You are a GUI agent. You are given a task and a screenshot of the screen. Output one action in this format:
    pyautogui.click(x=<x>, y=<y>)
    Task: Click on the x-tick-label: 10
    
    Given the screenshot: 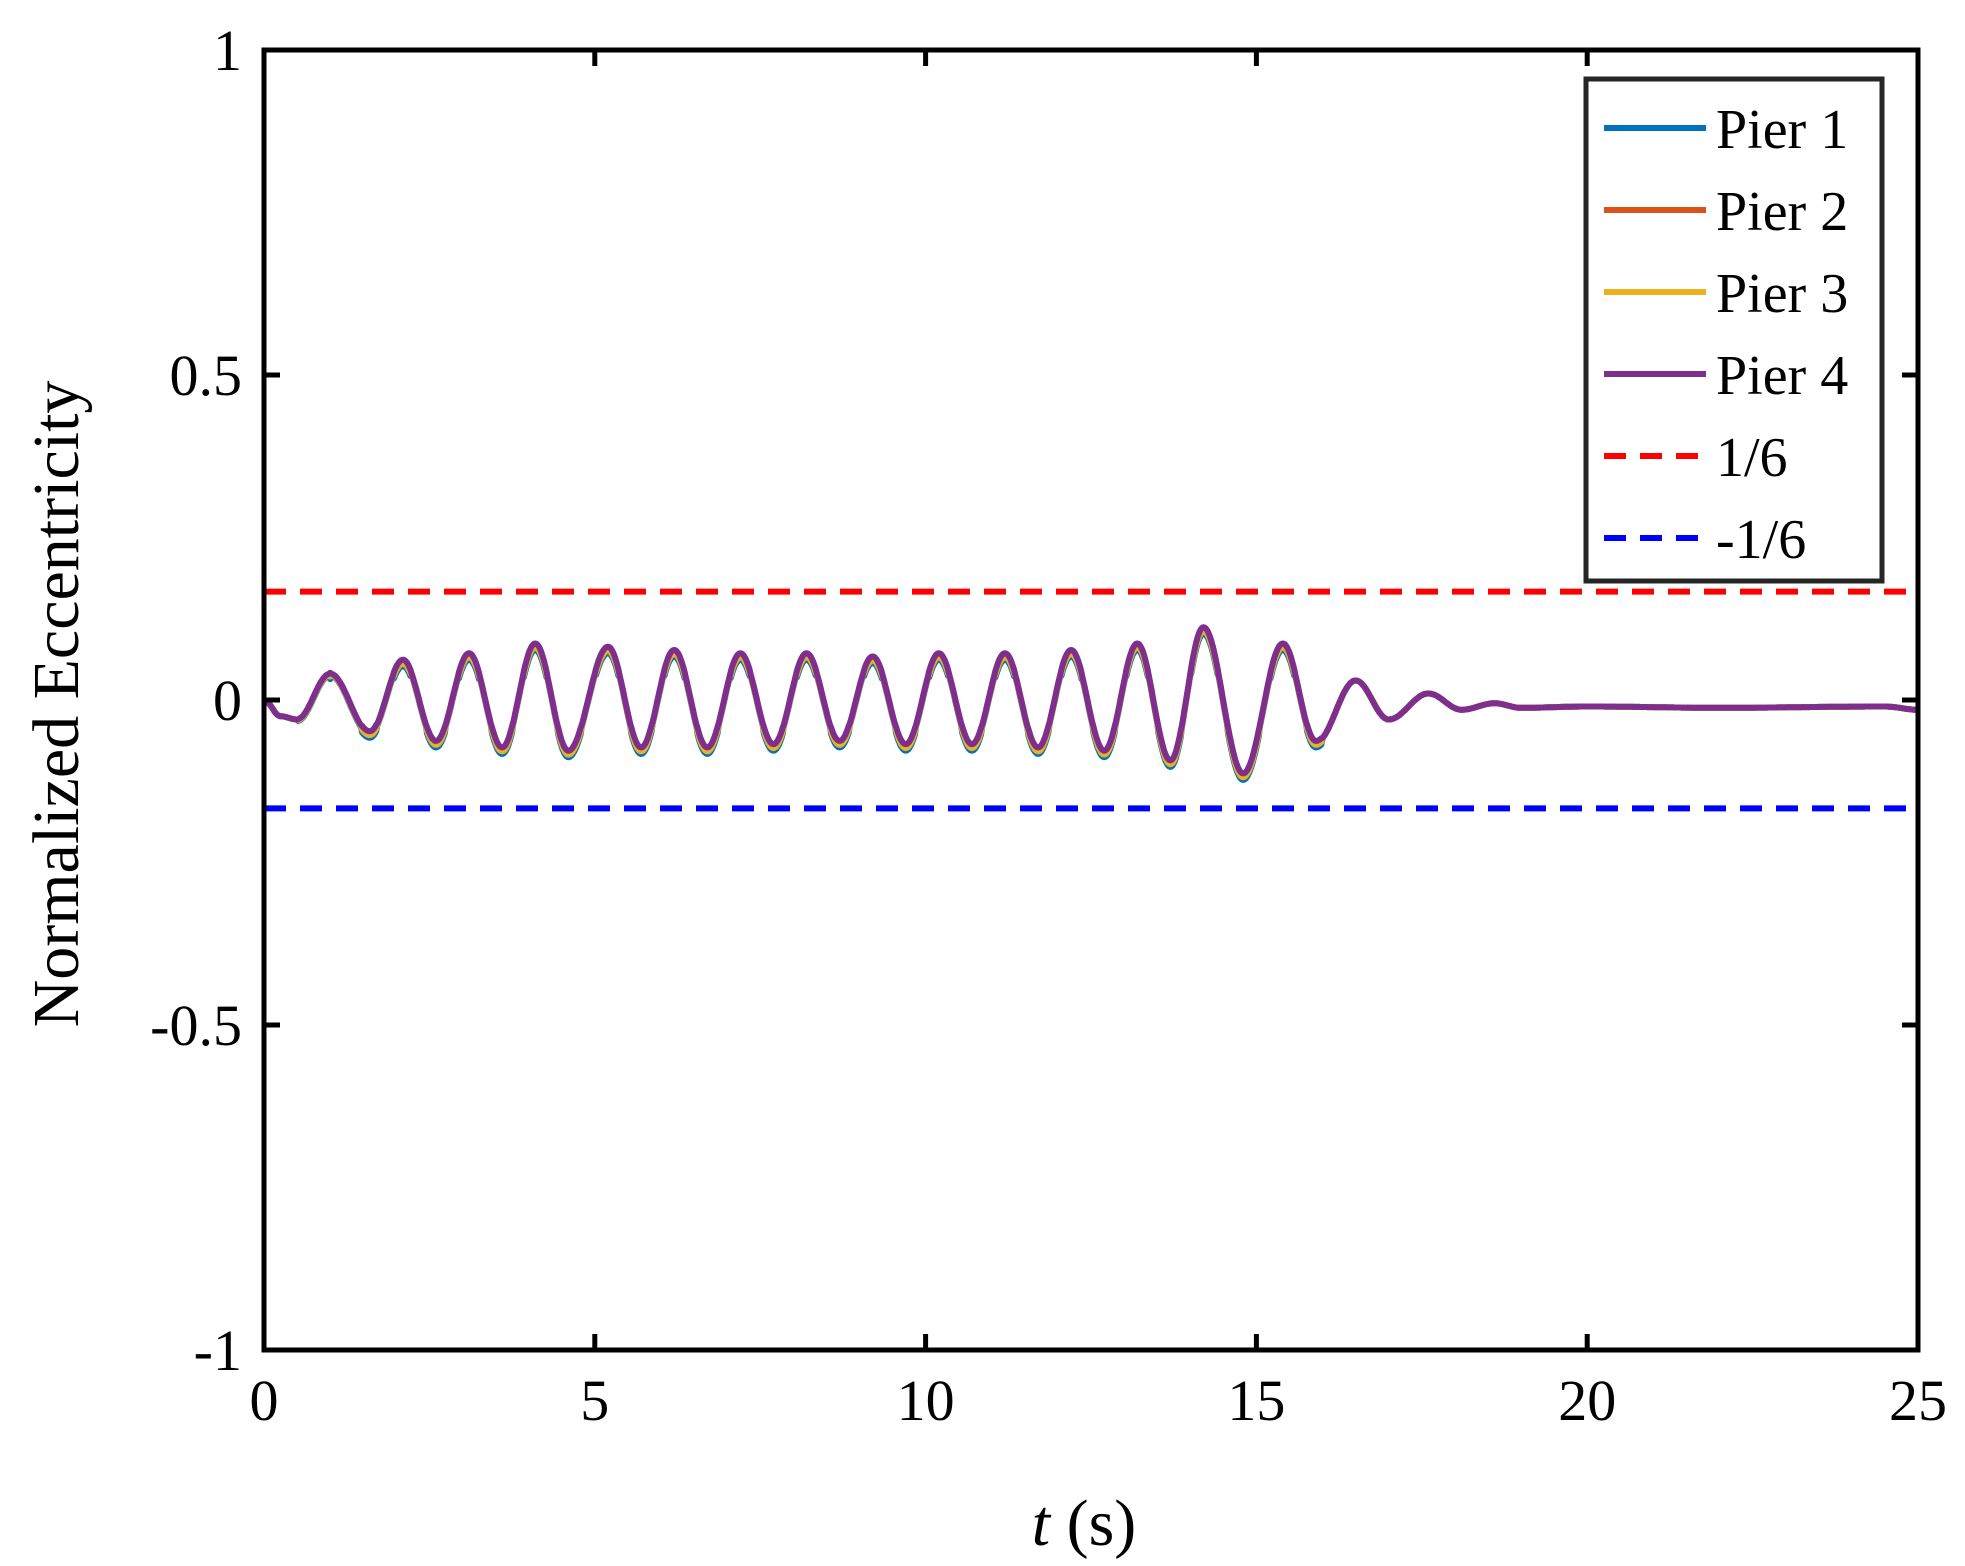 What is the action you would take?
    pyautogui.click(x=926, y=1400)
    